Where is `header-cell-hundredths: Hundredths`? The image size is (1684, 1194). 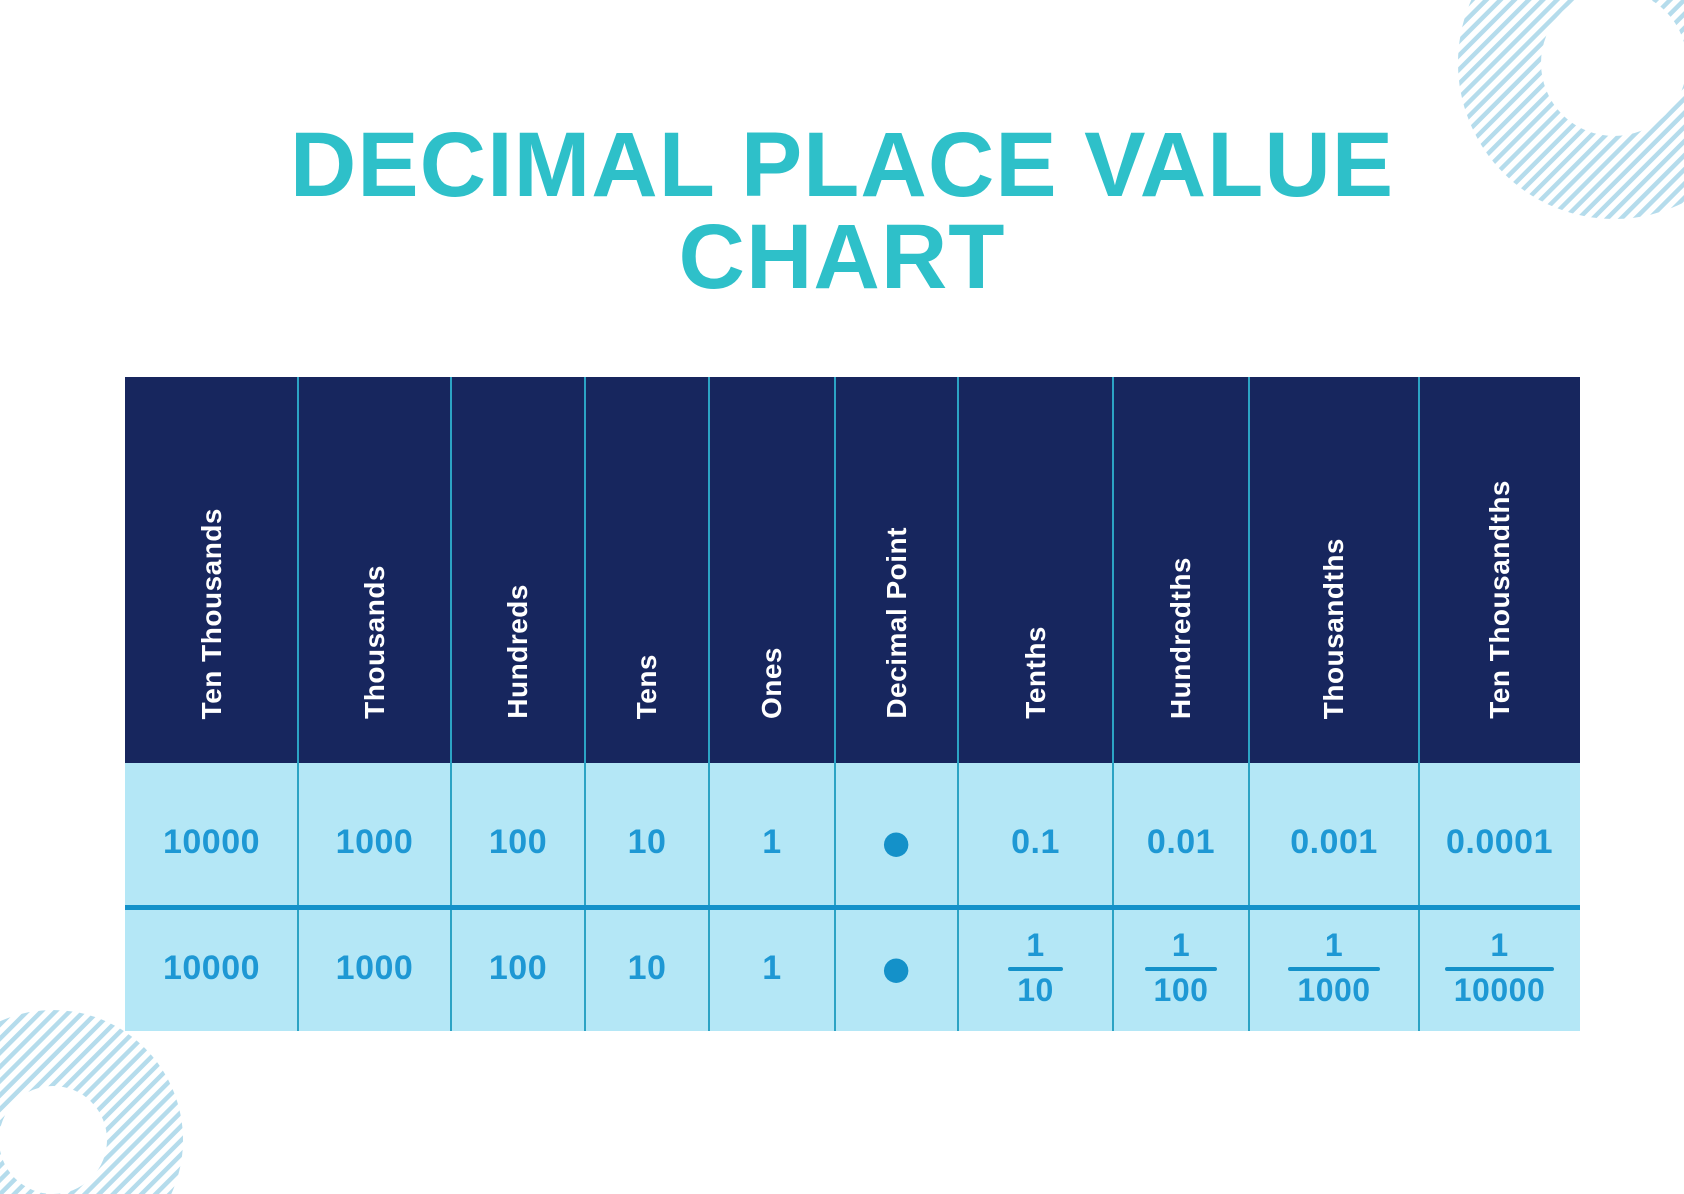
header-cell-hundredths: Hundredths is located at coordinates (1181, 570).